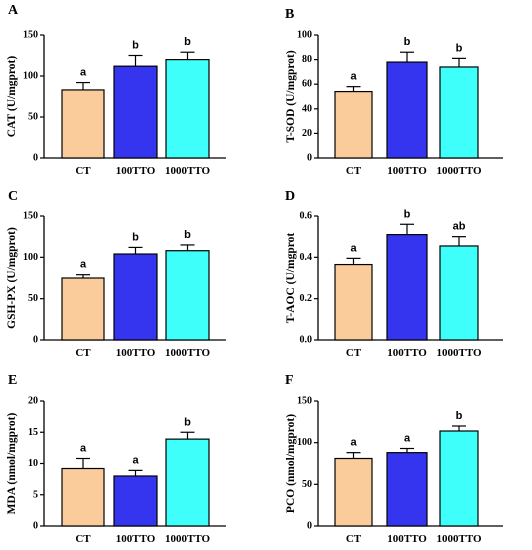 The width and height of the screenshot is (532, 550). What do you see at coordinates (307, 108) in the screenshot?
I see `y-tick-label: 40` at bounding box center [307, 108].